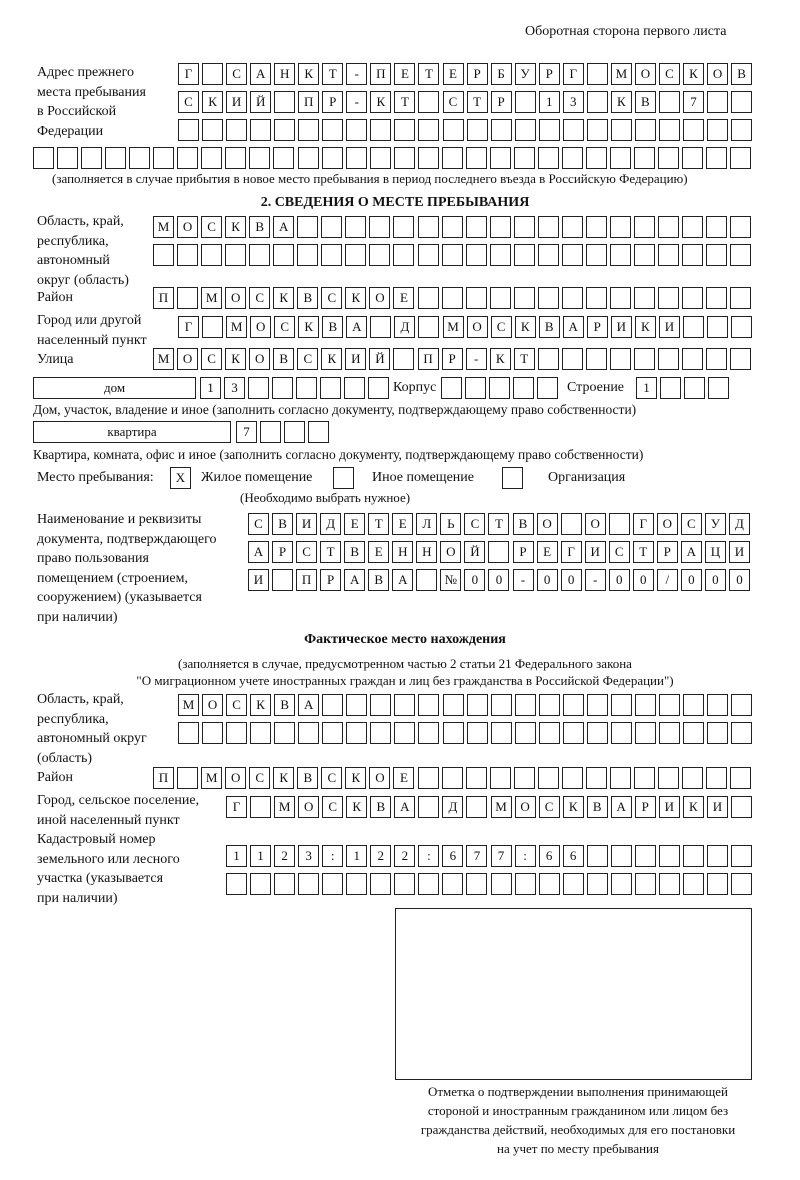 The height and width of the screenshot is (1180, 800). I want to click on char-cell: 6, so click(549, 856).